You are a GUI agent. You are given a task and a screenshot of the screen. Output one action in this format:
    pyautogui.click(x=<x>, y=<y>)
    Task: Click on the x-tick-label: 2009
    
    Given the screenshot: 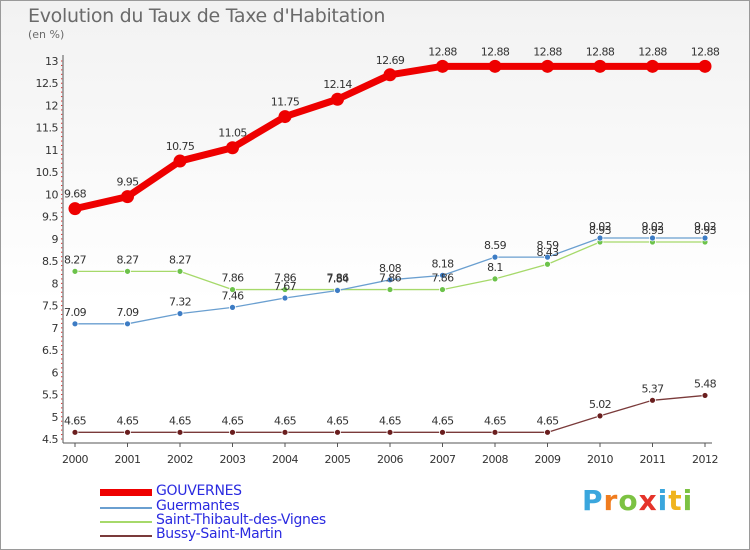 What is the action you would take?
    pyautogui.click(x=548, y=459)
    